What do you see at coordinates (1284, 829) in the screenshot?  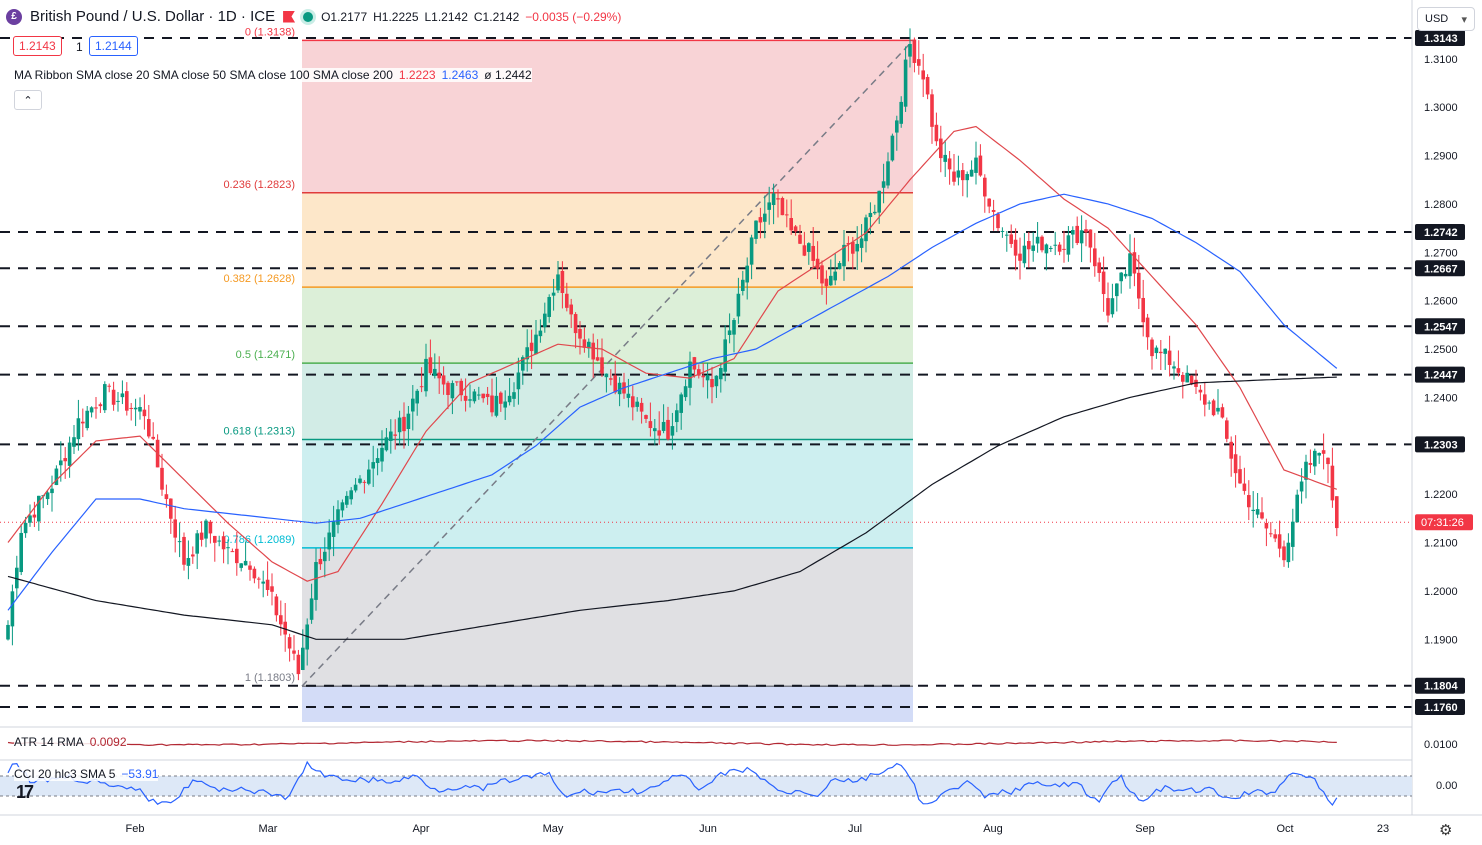 I see `time-tick-label: Oct` at bounding box center [1284, 829].